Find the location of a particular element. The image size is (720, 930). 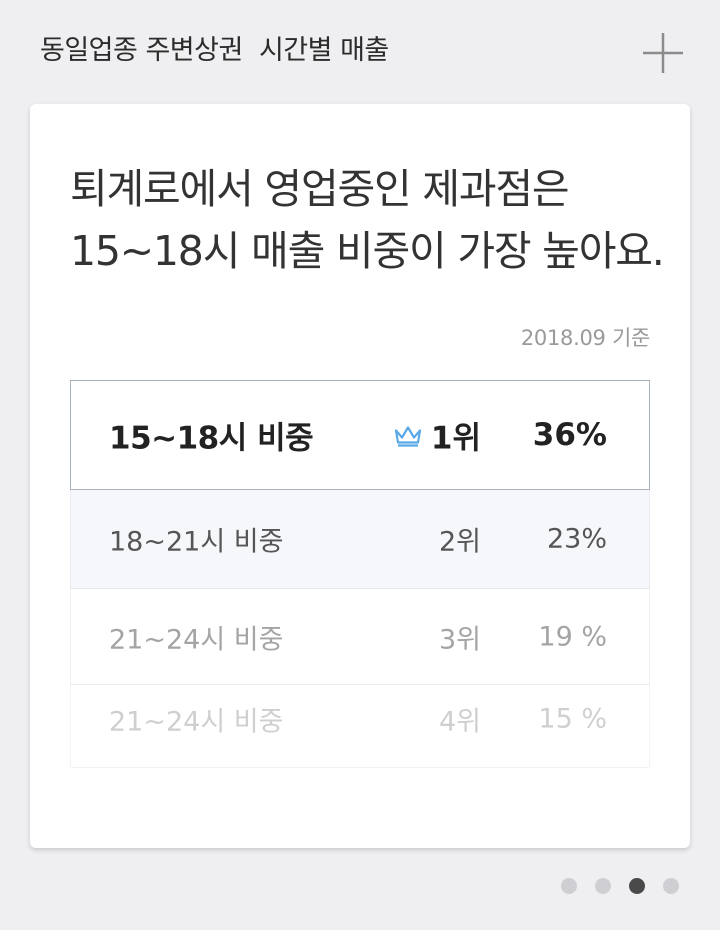

headline-line-1: 퇴계로에서 영업중인 제과점은 is located at coordinates (320, 189).